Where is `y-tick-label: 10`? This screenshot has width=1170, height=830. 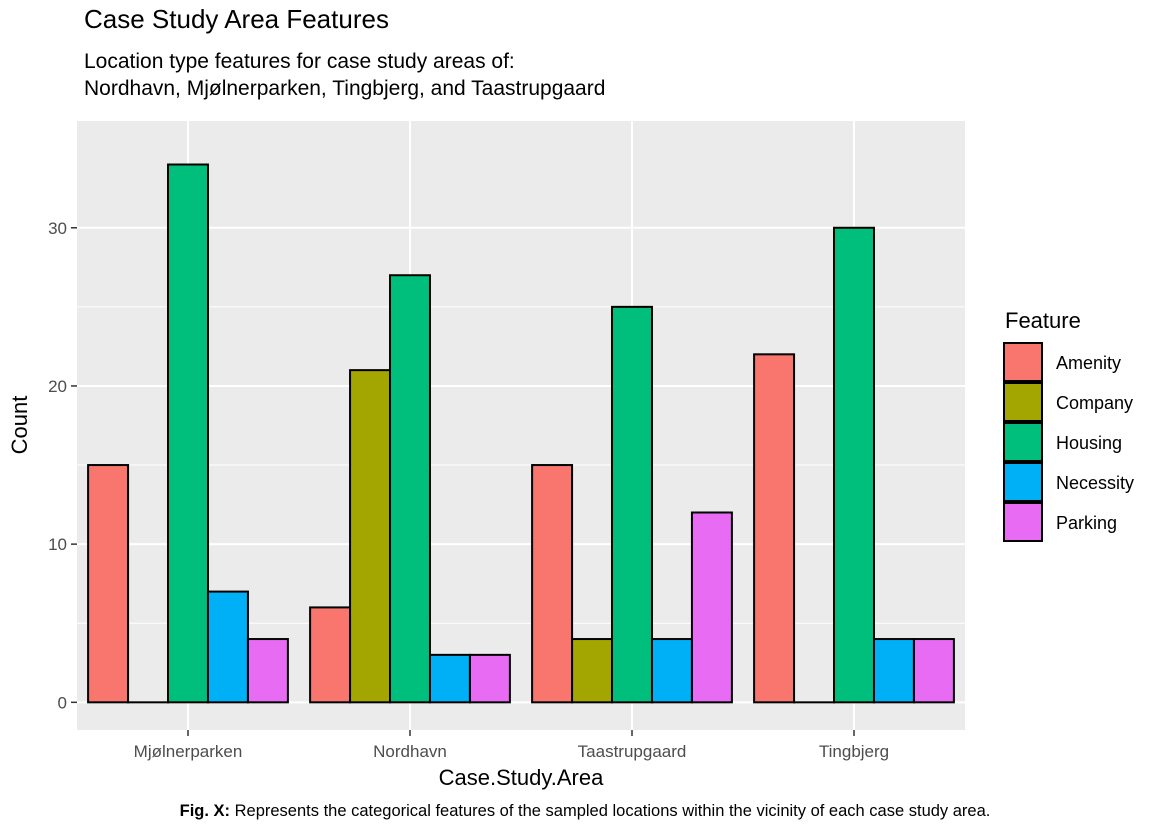 y-tick-label: 10 is located at coordinates (57, 544).